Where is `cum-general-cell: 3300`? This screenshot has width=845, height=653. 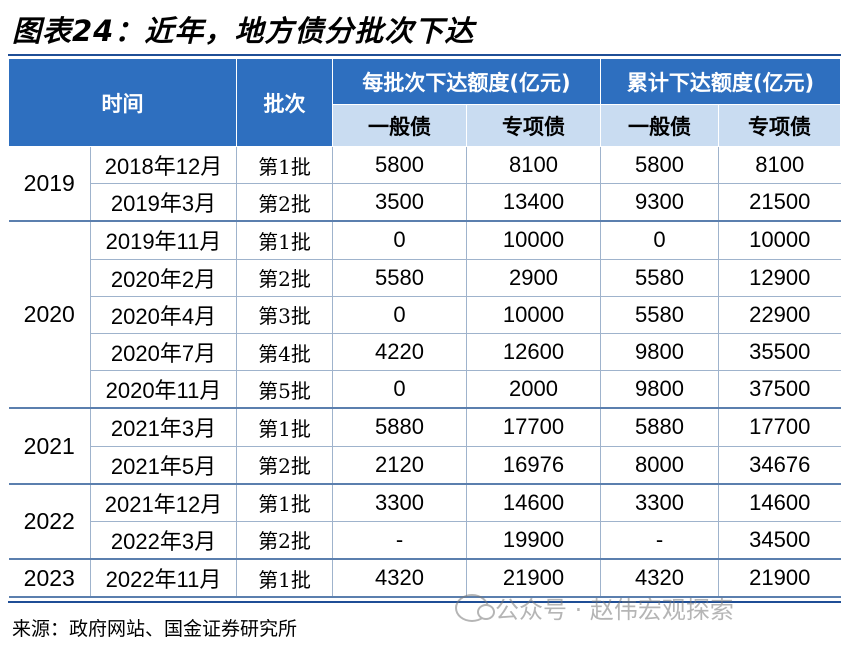
cum-general-cell: 3300 is located at coordinates (660, 502).